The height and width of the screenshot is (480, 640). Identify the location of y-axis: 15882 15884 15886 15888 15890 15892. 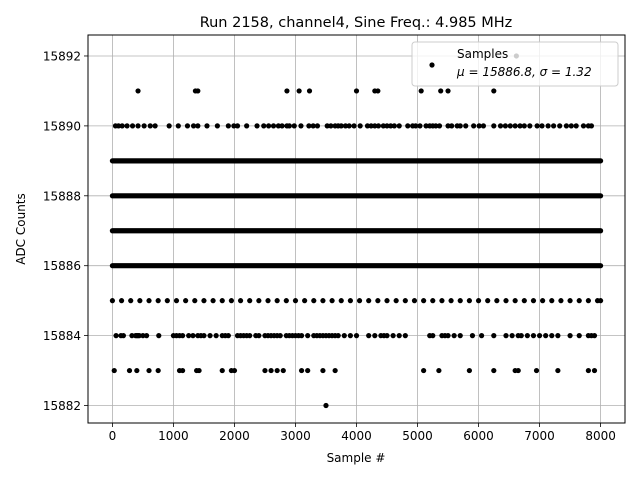
(65, 231).